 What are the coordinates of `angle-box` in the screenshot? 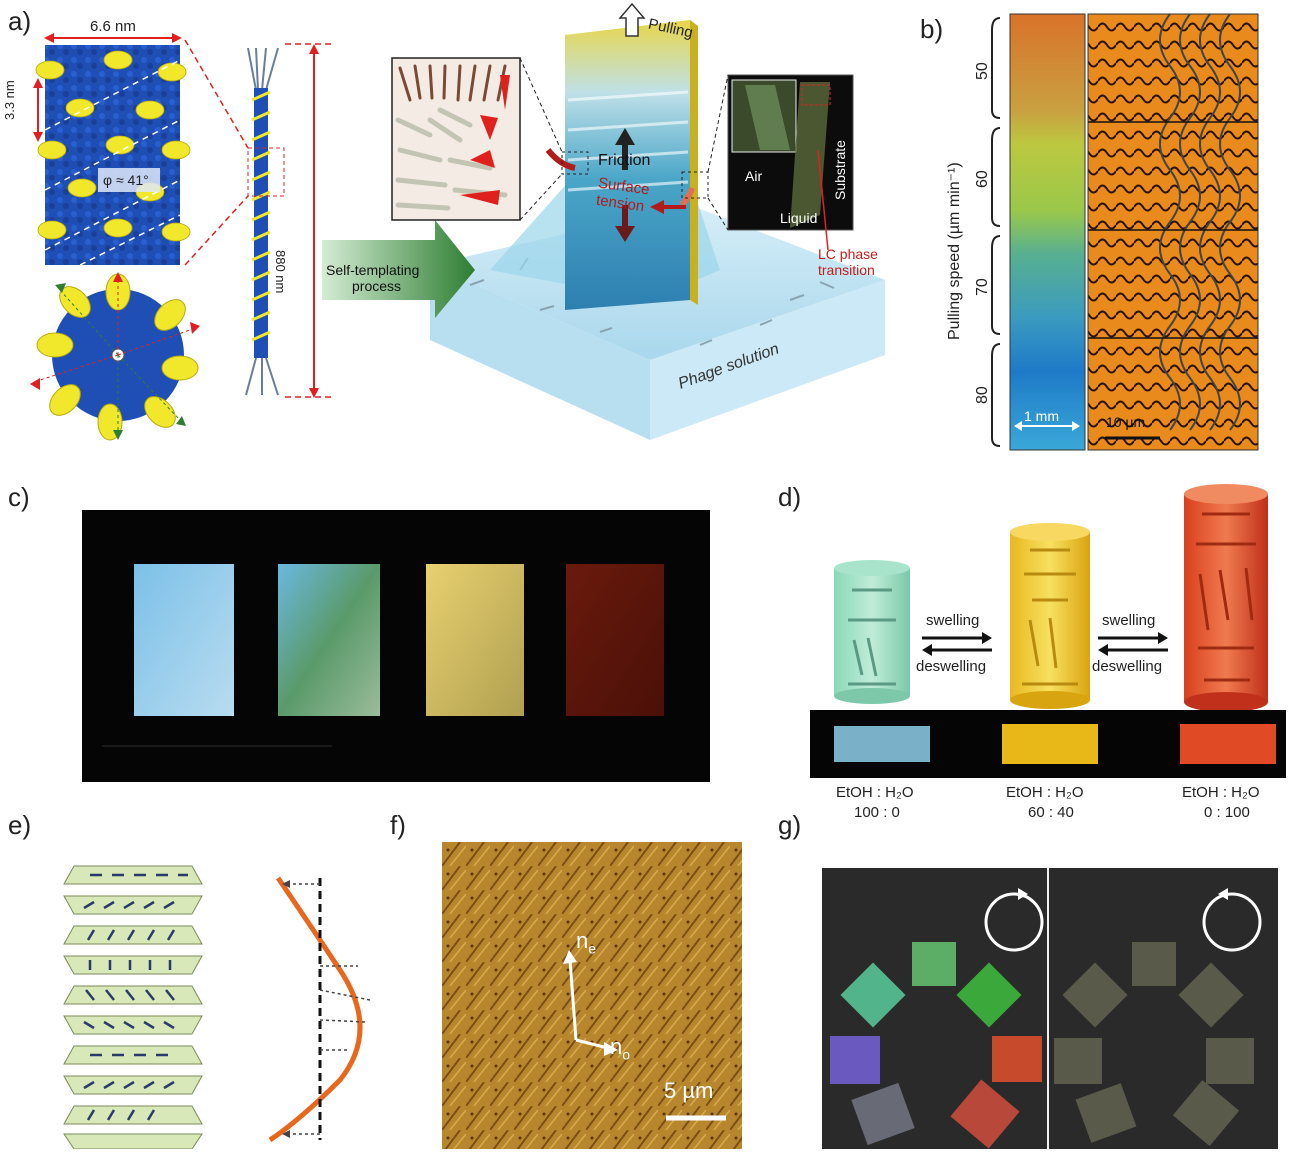 It's located at (129, 180).